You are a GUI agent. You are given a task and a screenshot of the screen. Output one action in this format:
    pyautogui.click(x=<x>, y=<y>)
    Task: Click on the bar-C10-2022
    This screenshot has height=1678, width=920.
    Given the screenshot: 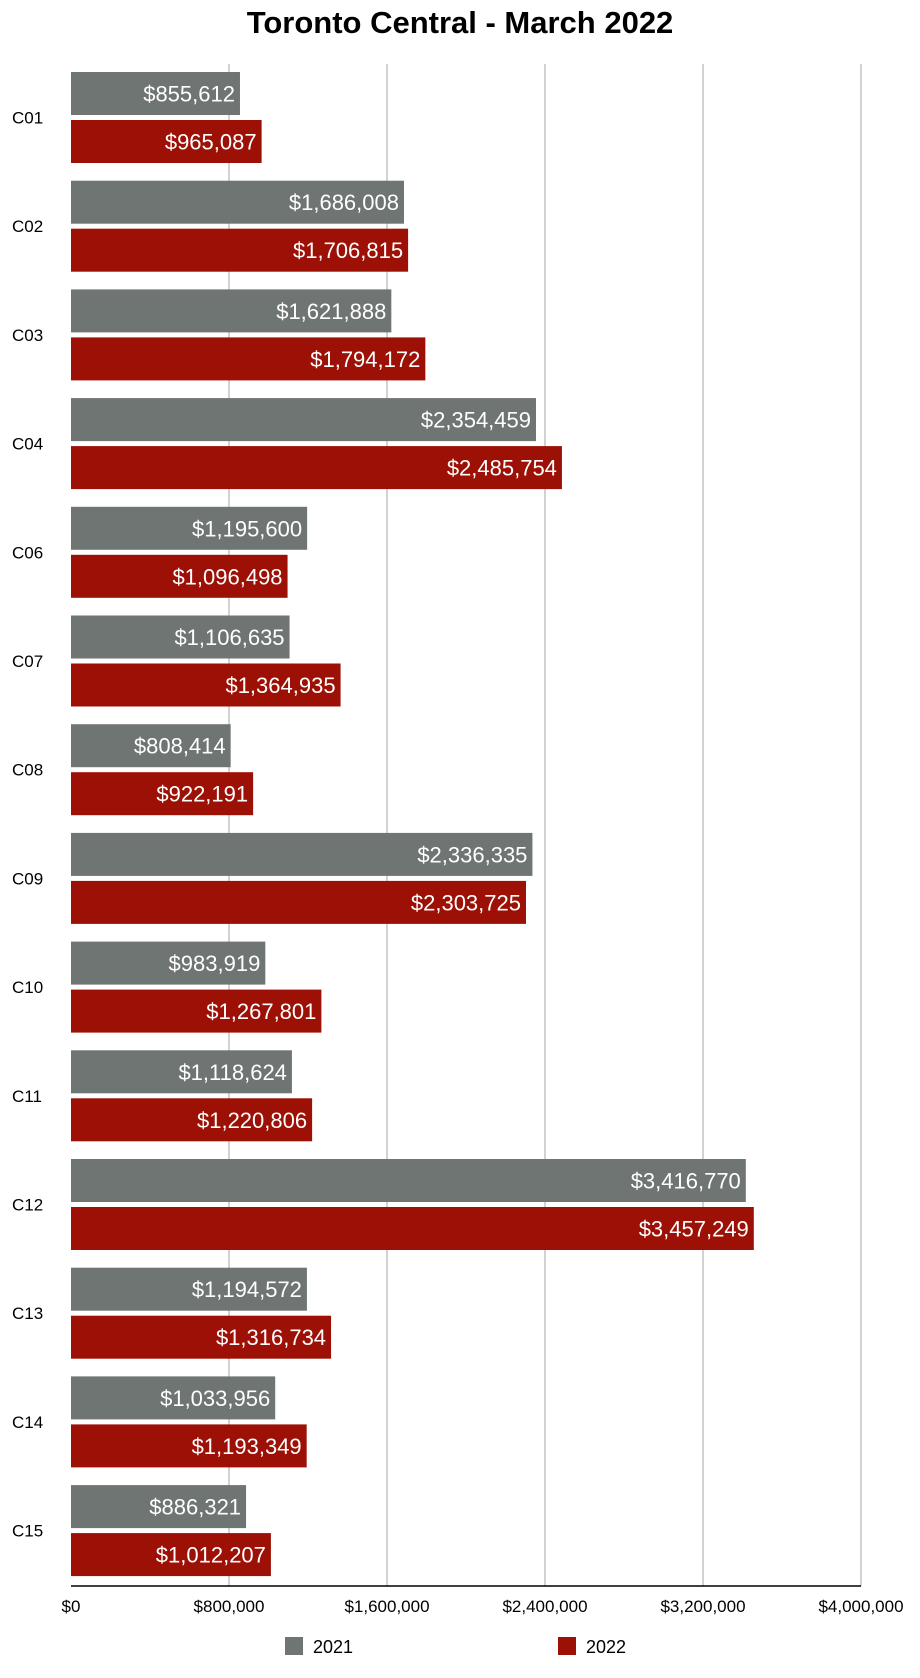 What is the action you would take?
    pyautogui.click(x=196, y=1011)
    